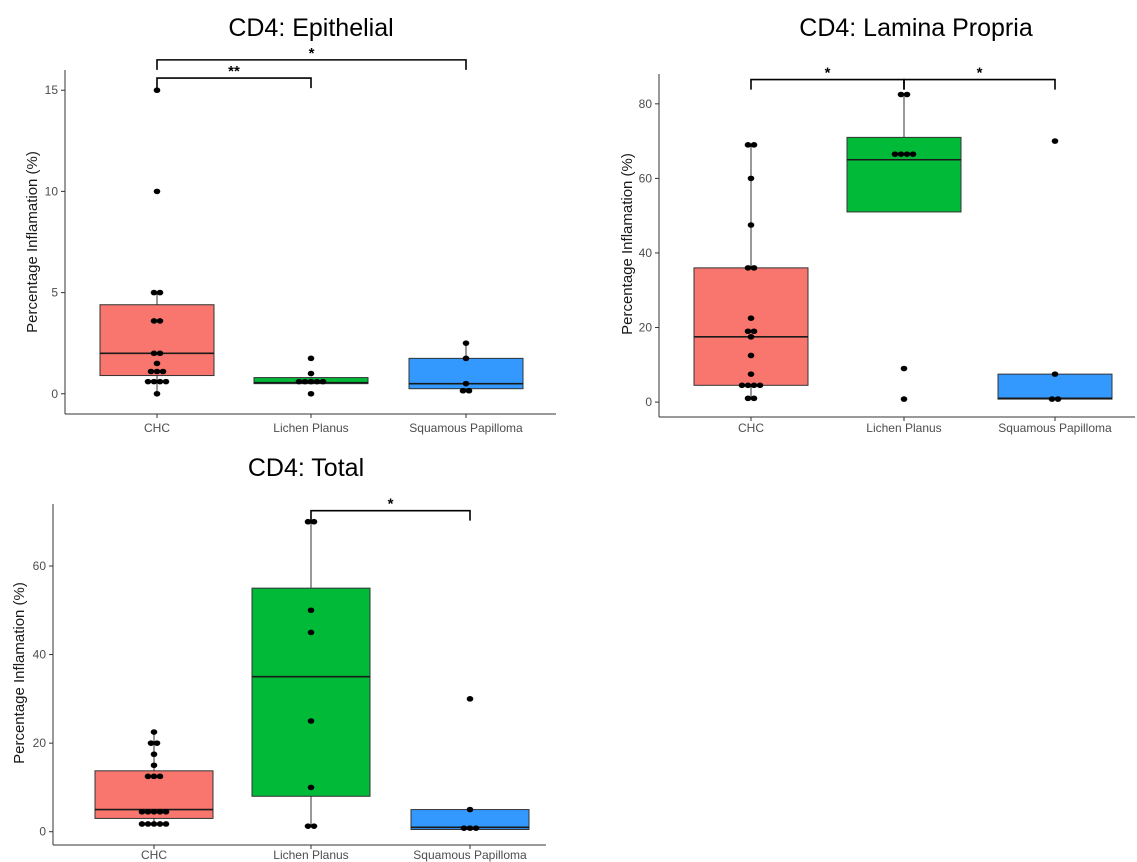 The image size is (1137, 862). Describe the element at coordinates (52, 191) in the screenshot. I see `y-tick-label: 10` at that location.